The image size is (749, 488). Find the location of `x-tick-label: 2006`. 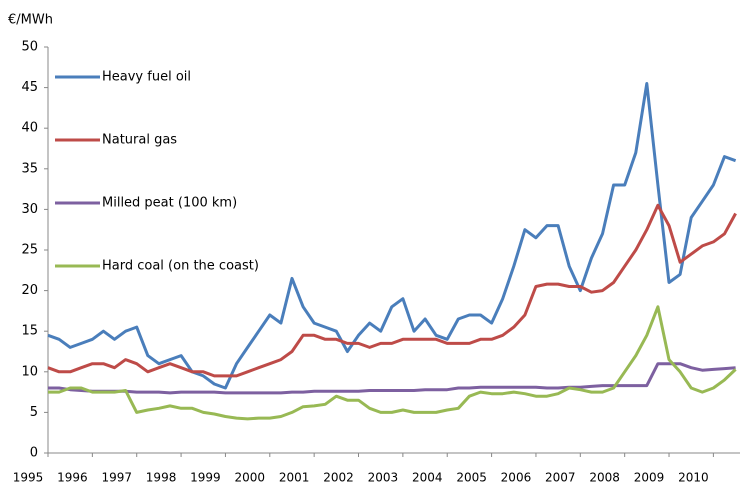

x-tick-label: 2006 is located at coordinates (516, 478).